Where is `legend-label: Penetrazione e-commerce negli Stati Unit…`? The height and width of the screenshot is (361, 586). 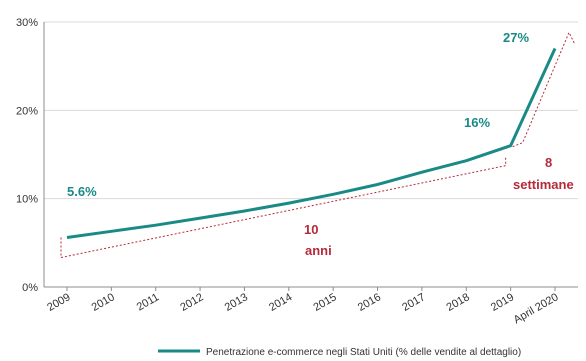
legend-label: Penetrazione e-commerce negli Stati Unit… is located at coordinates (363, 352).